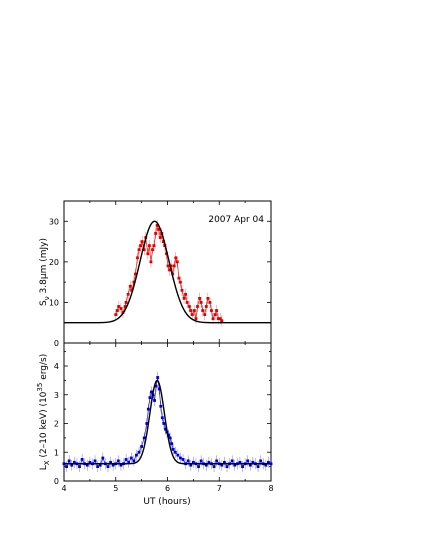 The image size is (425, 550). Describe the element at coordinates (54, 302) in the screenshot. I see `top-y-tick-label: 10` at that location.